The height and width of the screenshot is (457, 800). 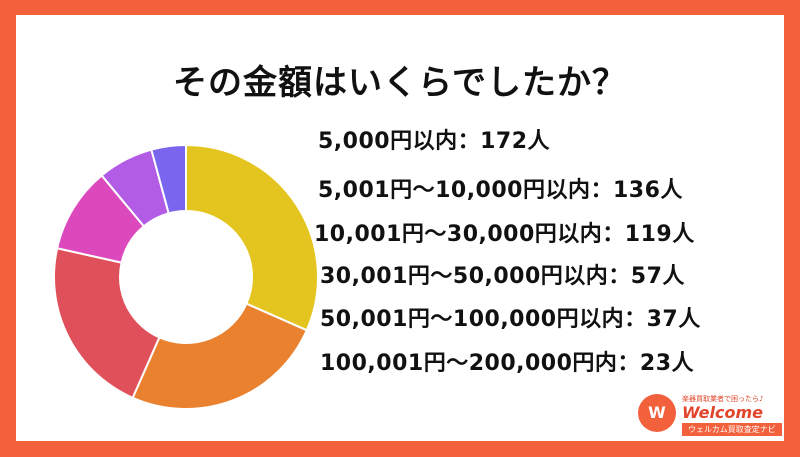 I want to click on logo-mark: W, so click(x=657, y=413).